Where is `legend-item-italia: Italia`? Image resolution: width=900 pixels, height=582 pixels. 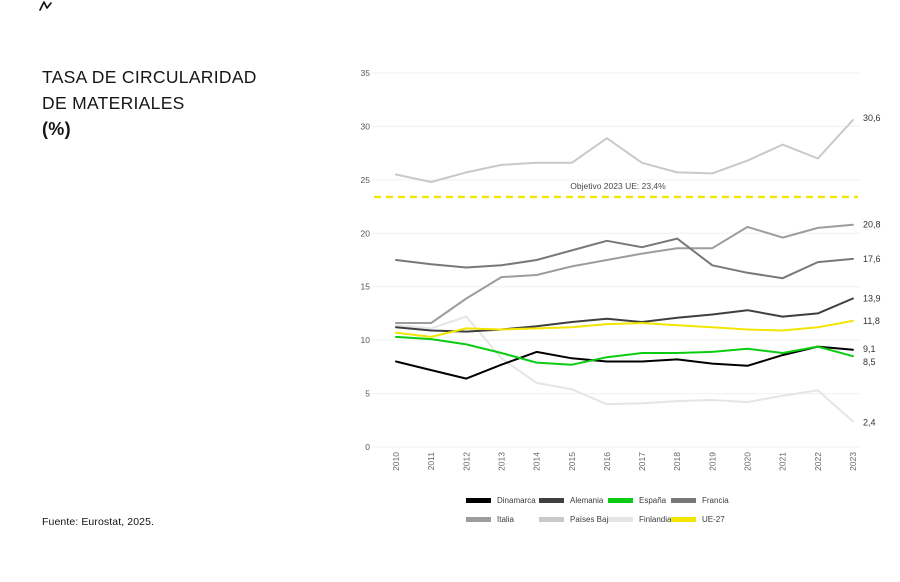 legend-item-italia: Italia is located at coordinates (502, 519).